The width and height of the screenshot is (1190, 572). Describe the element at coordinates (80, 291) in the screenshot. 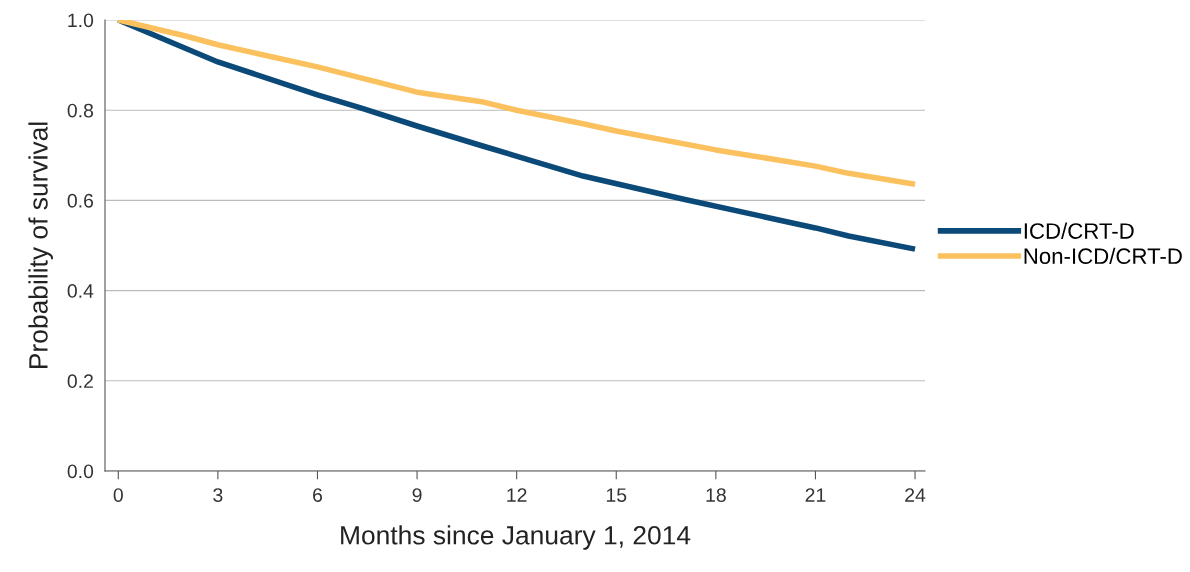

I see `y-tick-label: 0.4` at that location.